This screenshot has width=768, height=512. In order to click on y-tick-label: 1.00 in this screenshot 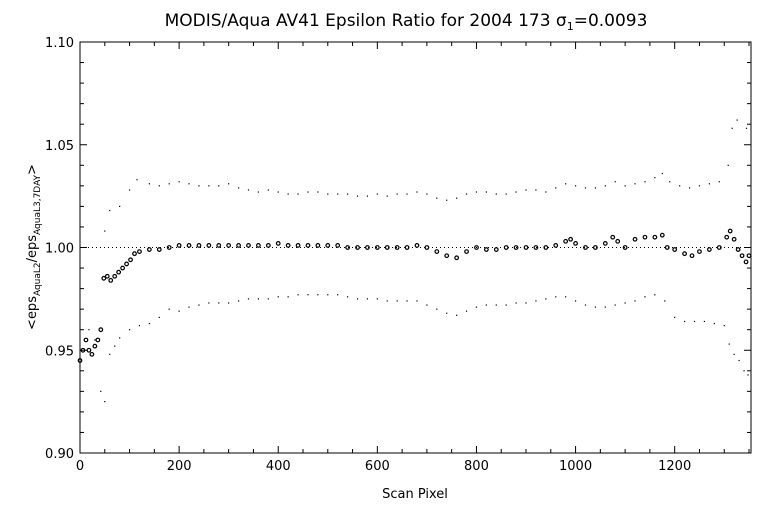, I will do `click(59, 249)`.